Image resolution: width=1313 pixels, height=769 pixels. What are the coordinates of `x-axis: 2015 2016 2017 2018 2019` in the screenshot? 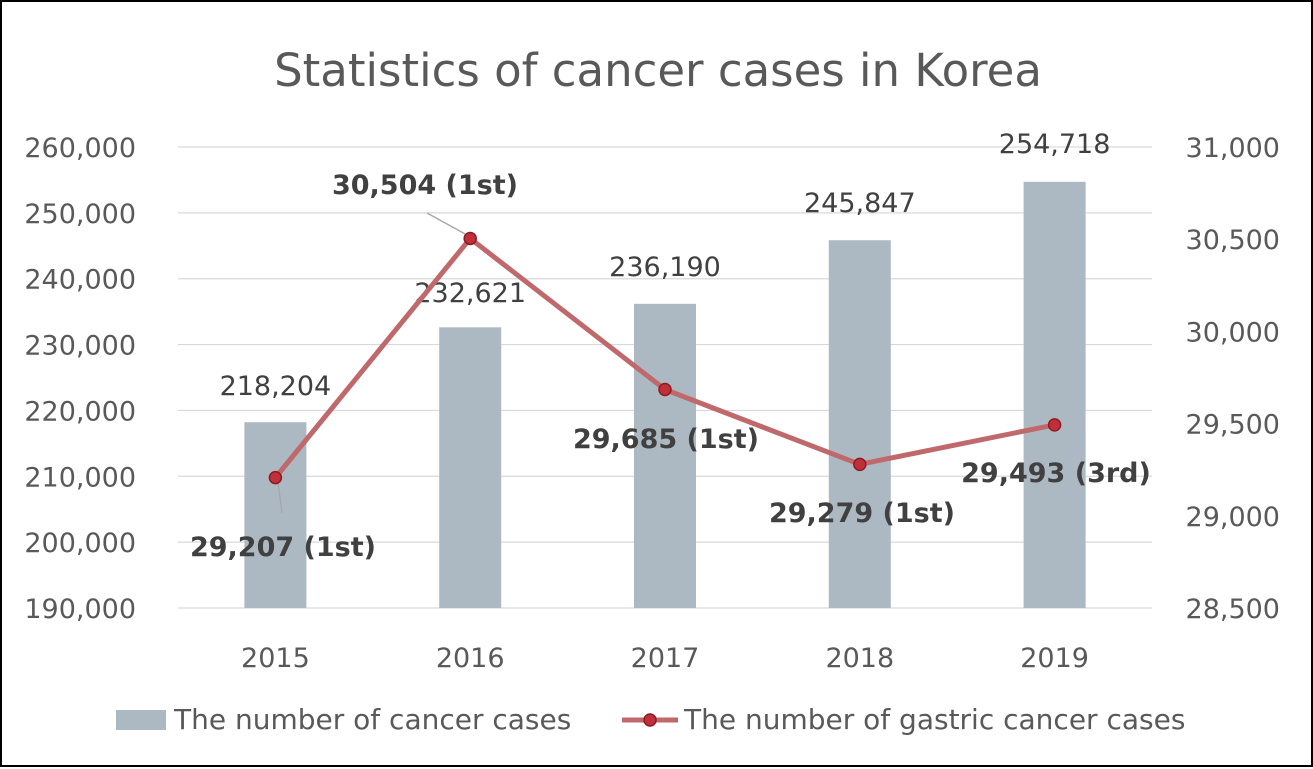 It's located at (665, 658).